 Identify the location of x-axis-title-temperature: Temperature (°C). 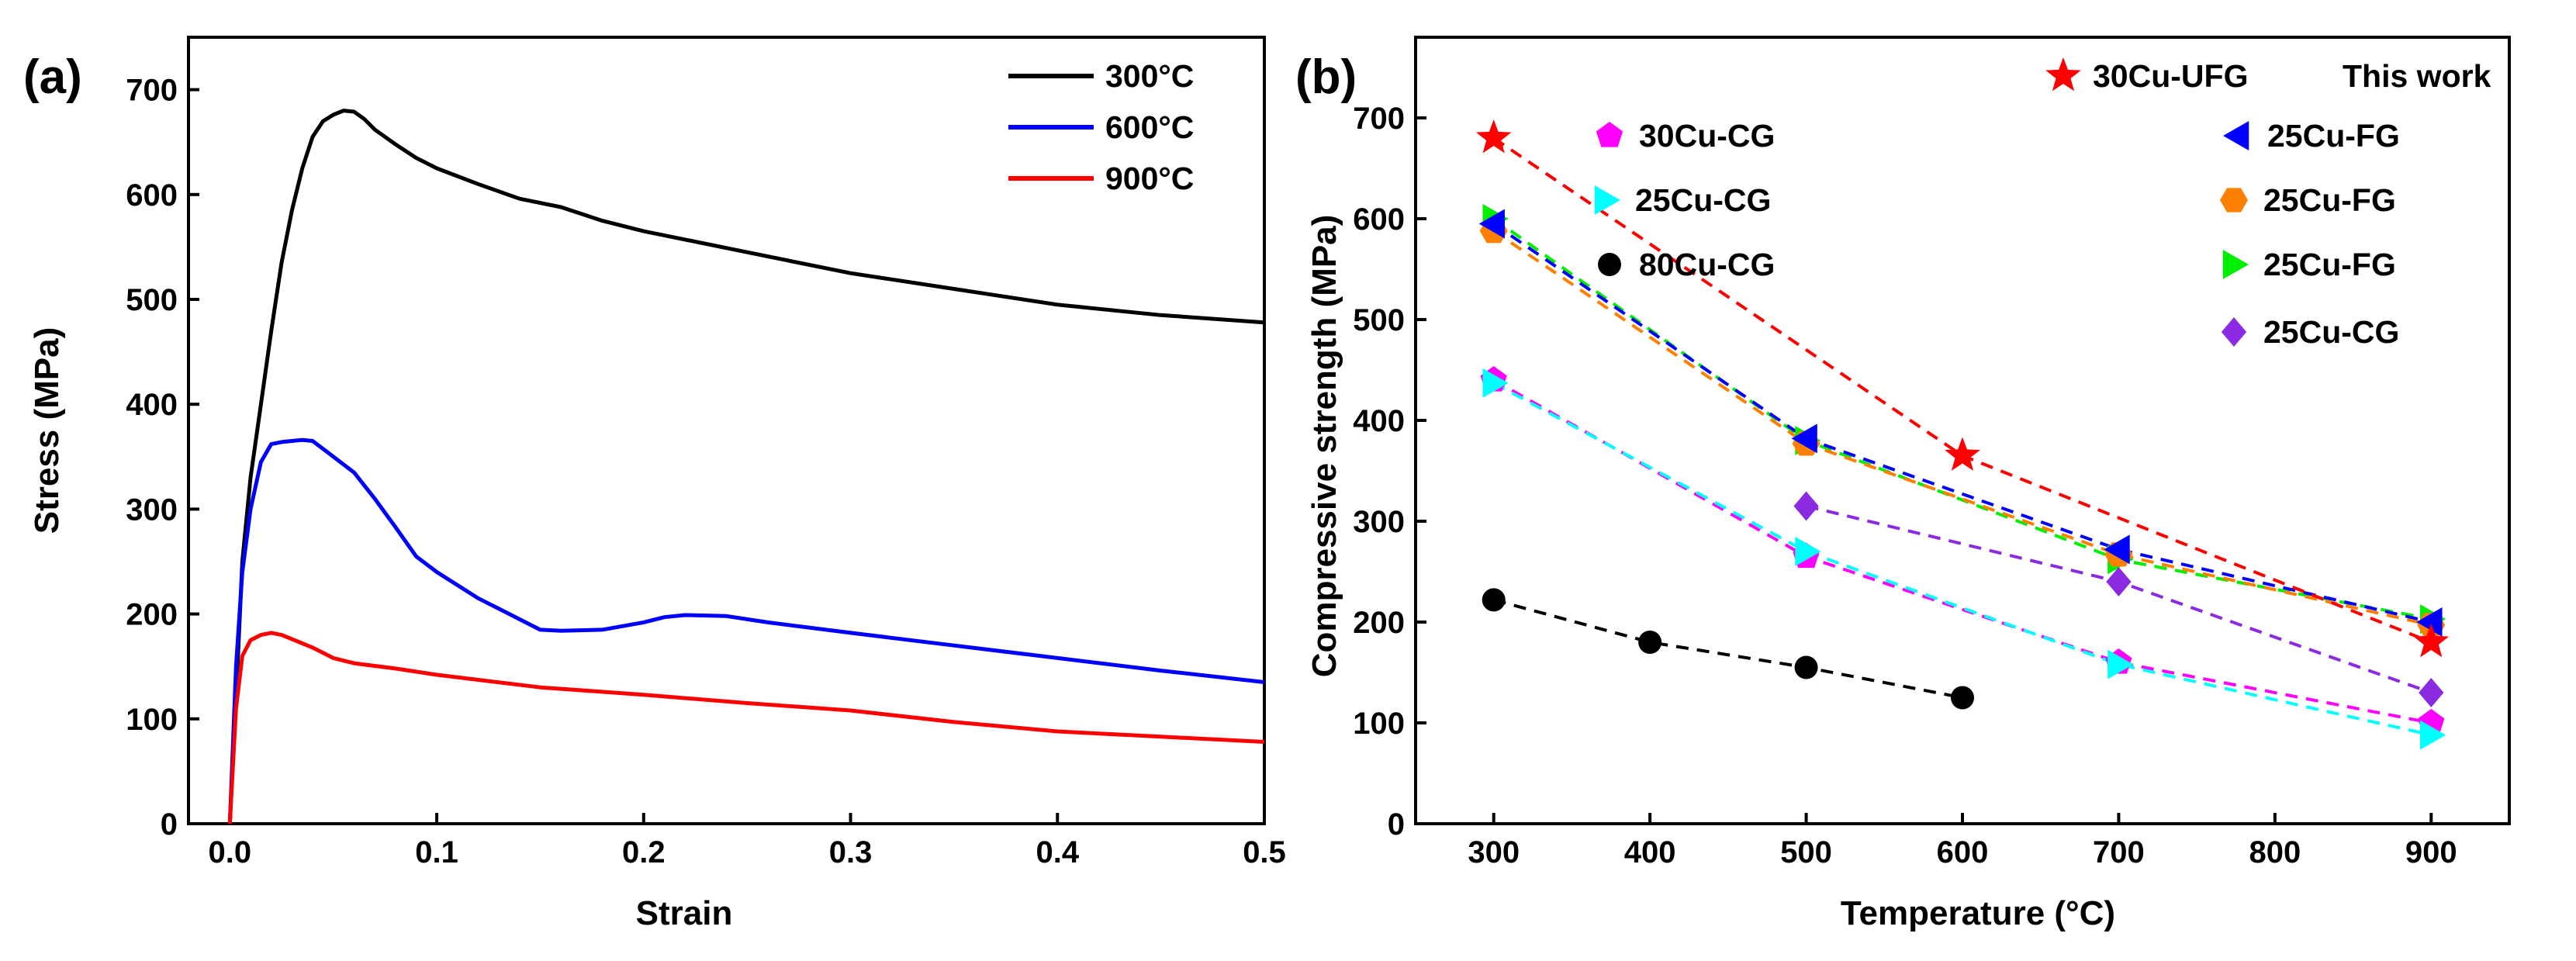
(1978, 913).